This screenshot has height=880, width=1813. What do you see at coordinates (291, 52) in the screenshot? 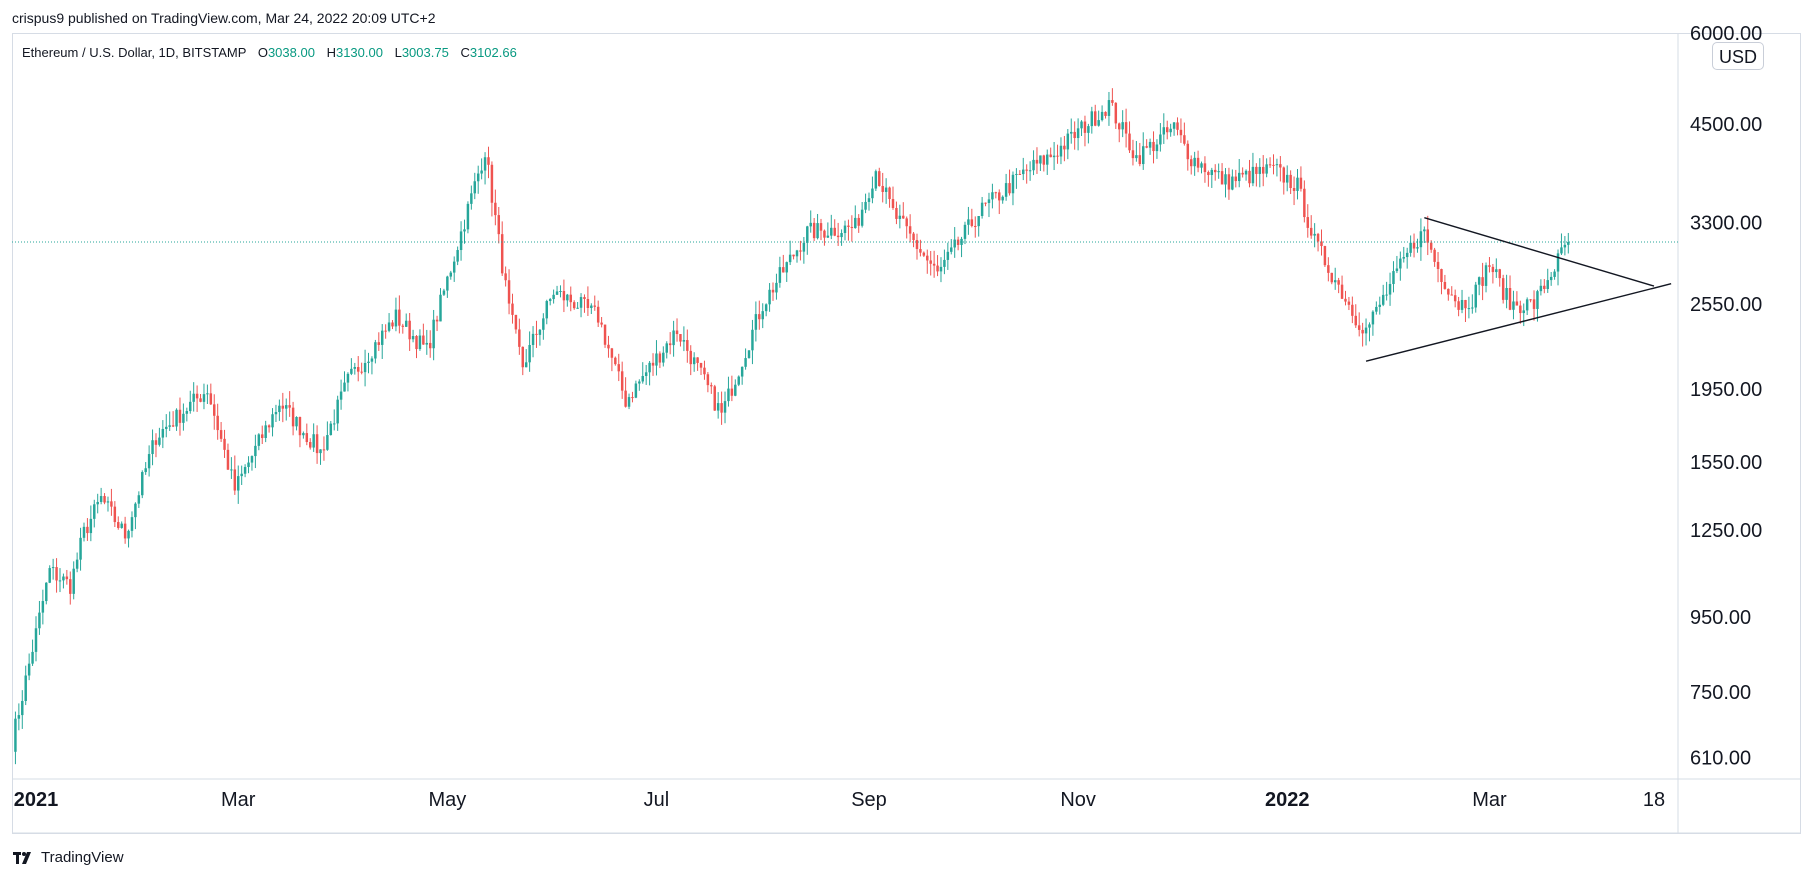
I see `open-value: 3038.00` at bounding box center [291, 52].